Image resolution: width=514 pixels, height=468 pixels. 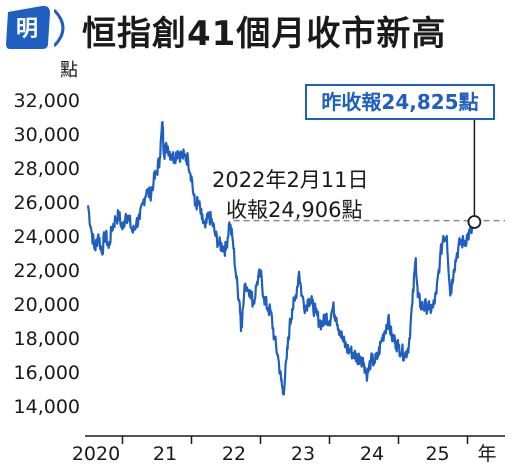 I want to click on title-accent-icon, so click(x=59, y=28).